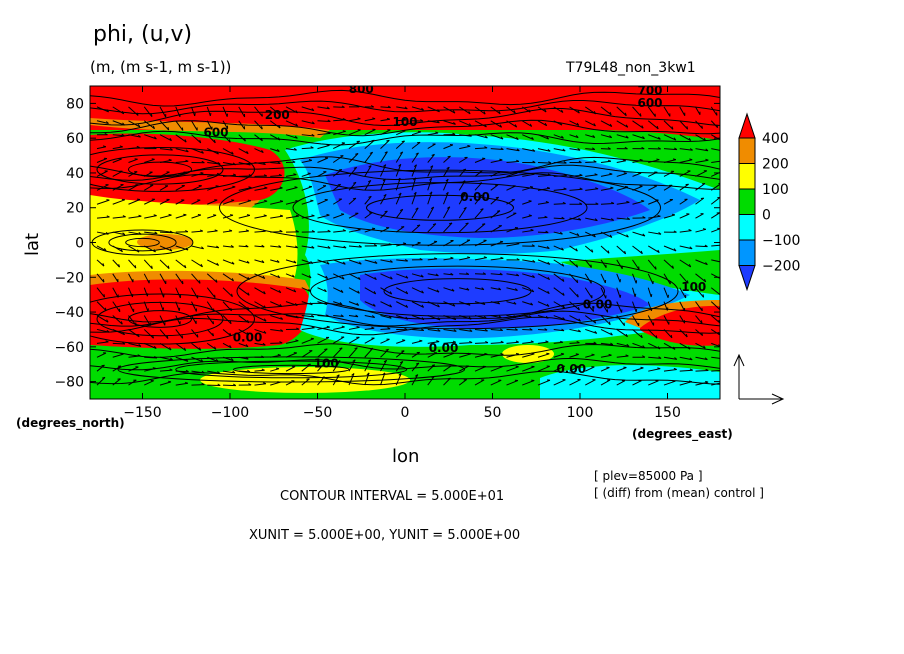 This screenshot has width=904, height=654. I want to click on nw-red-cell, so click(187, 169).